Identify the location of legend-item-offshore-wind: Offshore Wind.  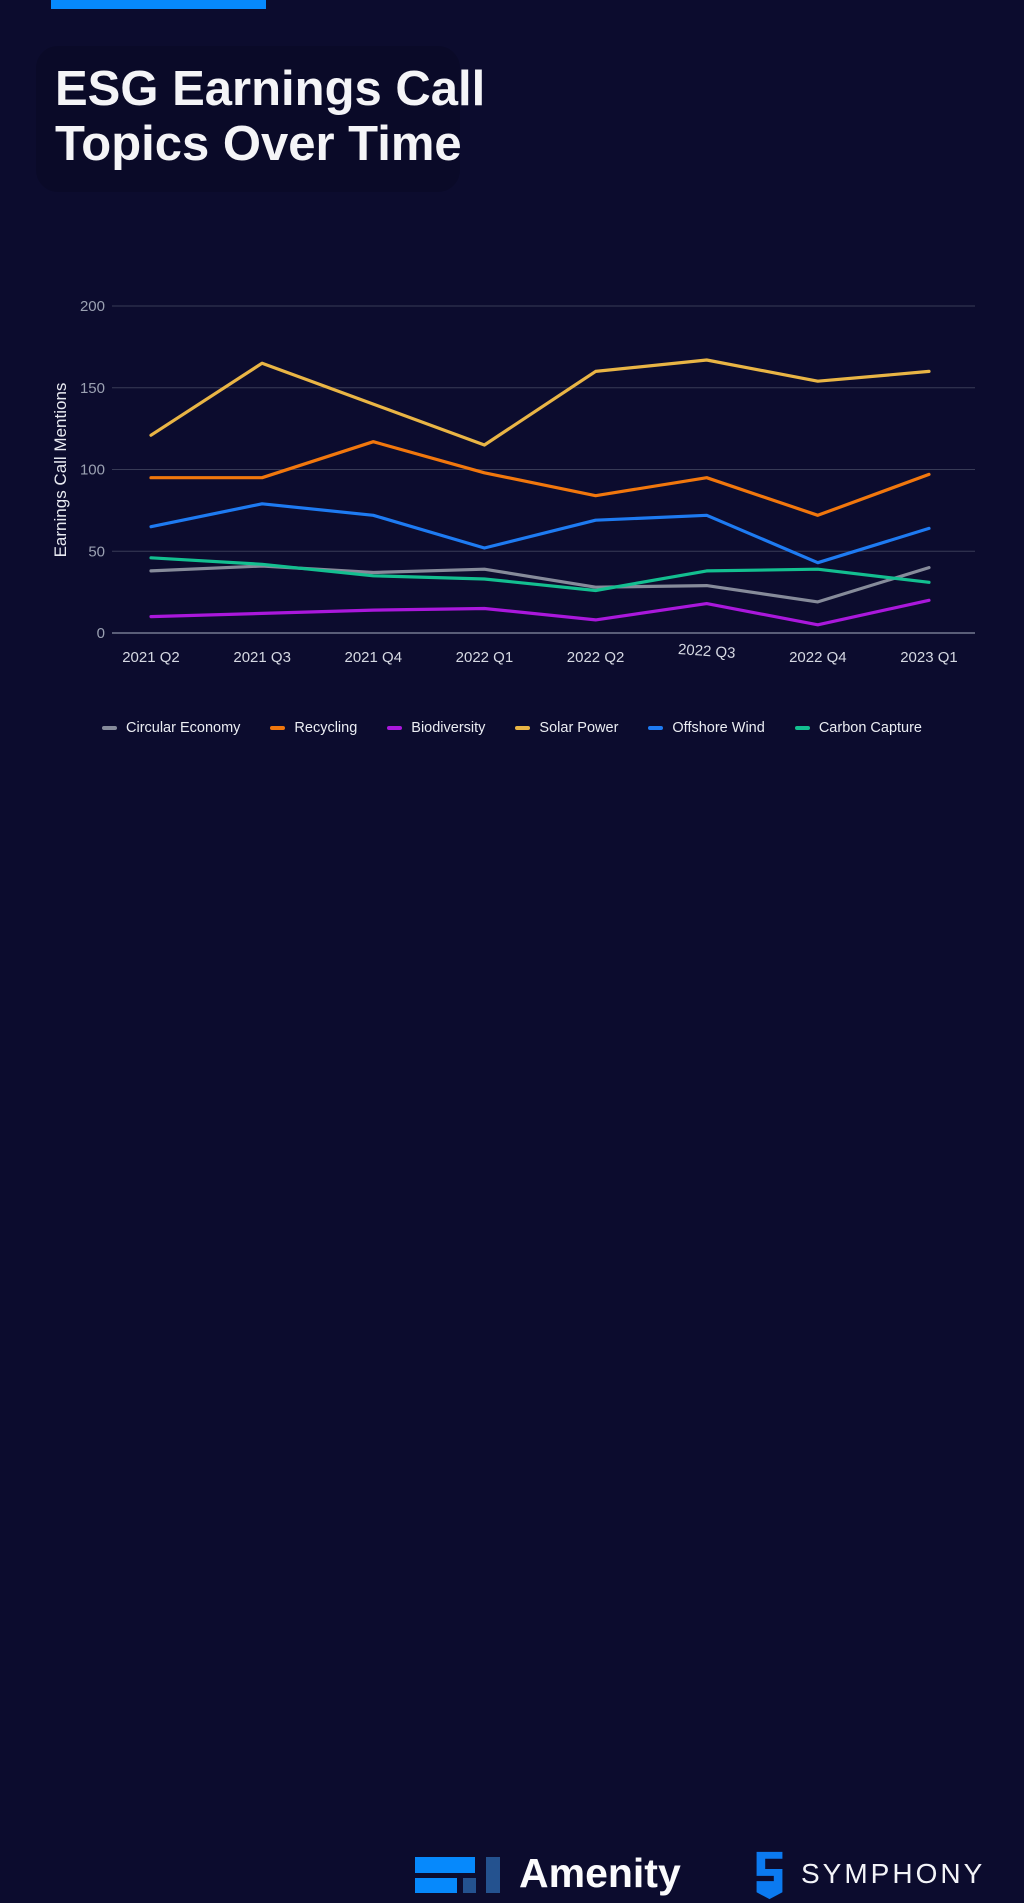
(706, 728).